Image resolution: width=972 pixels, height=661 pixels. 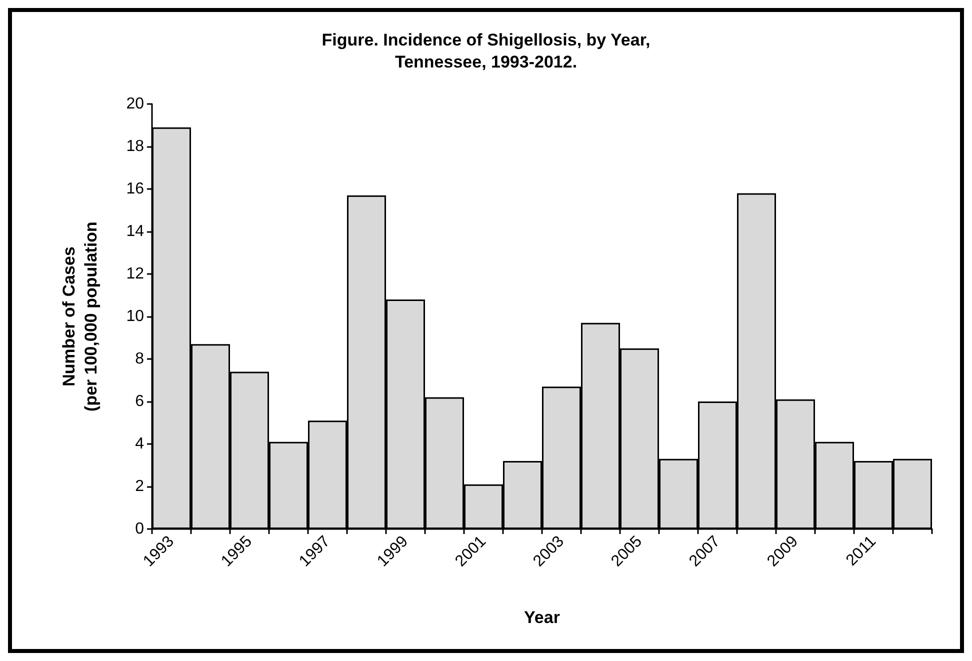 What do you see at coordinates (135, 231) in the screenshot?
I see `y-tick-label: 14` at bounding box center [135, 231].